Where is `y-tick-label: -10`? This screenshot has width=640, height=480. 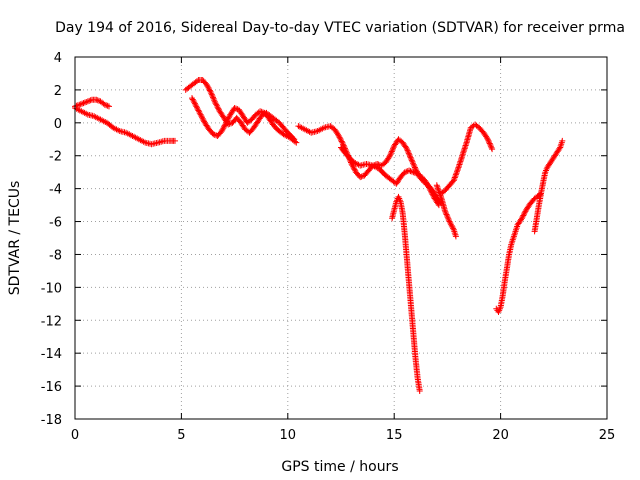
y-tick-label: -10 is located at coordinates (51, 288).